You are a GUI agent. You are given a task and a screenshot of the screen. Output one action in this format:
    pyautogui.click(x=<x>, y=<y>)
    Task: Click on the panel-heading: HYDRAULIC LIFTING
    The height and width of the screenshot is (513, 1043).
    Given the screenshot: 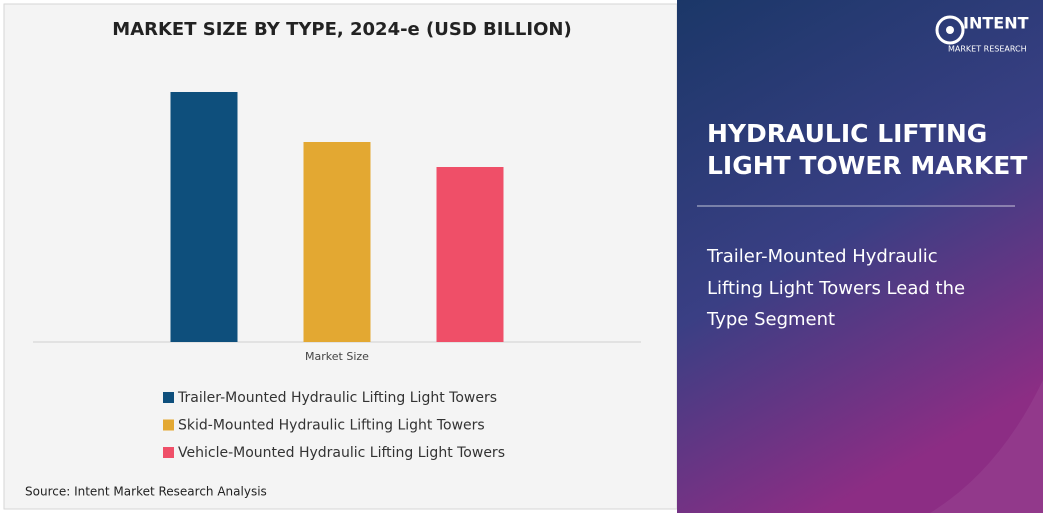 What is the action you would take?
    pyautogui.click(x=847, y=133)
    